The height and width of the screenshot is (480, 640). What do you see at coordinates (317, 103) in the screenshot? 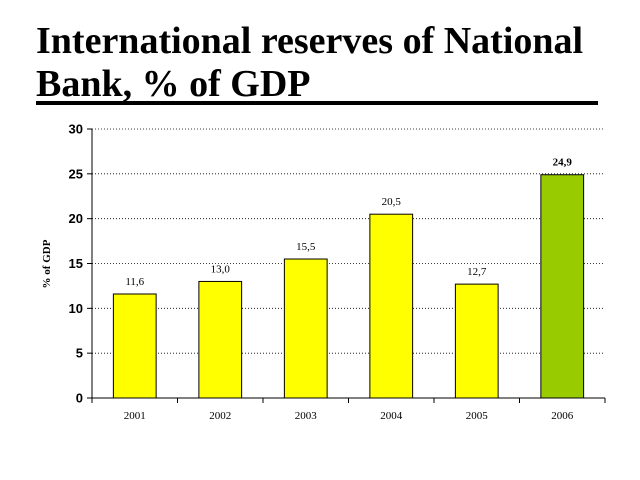
I see `title-underline` at bounding box center [317, 103].